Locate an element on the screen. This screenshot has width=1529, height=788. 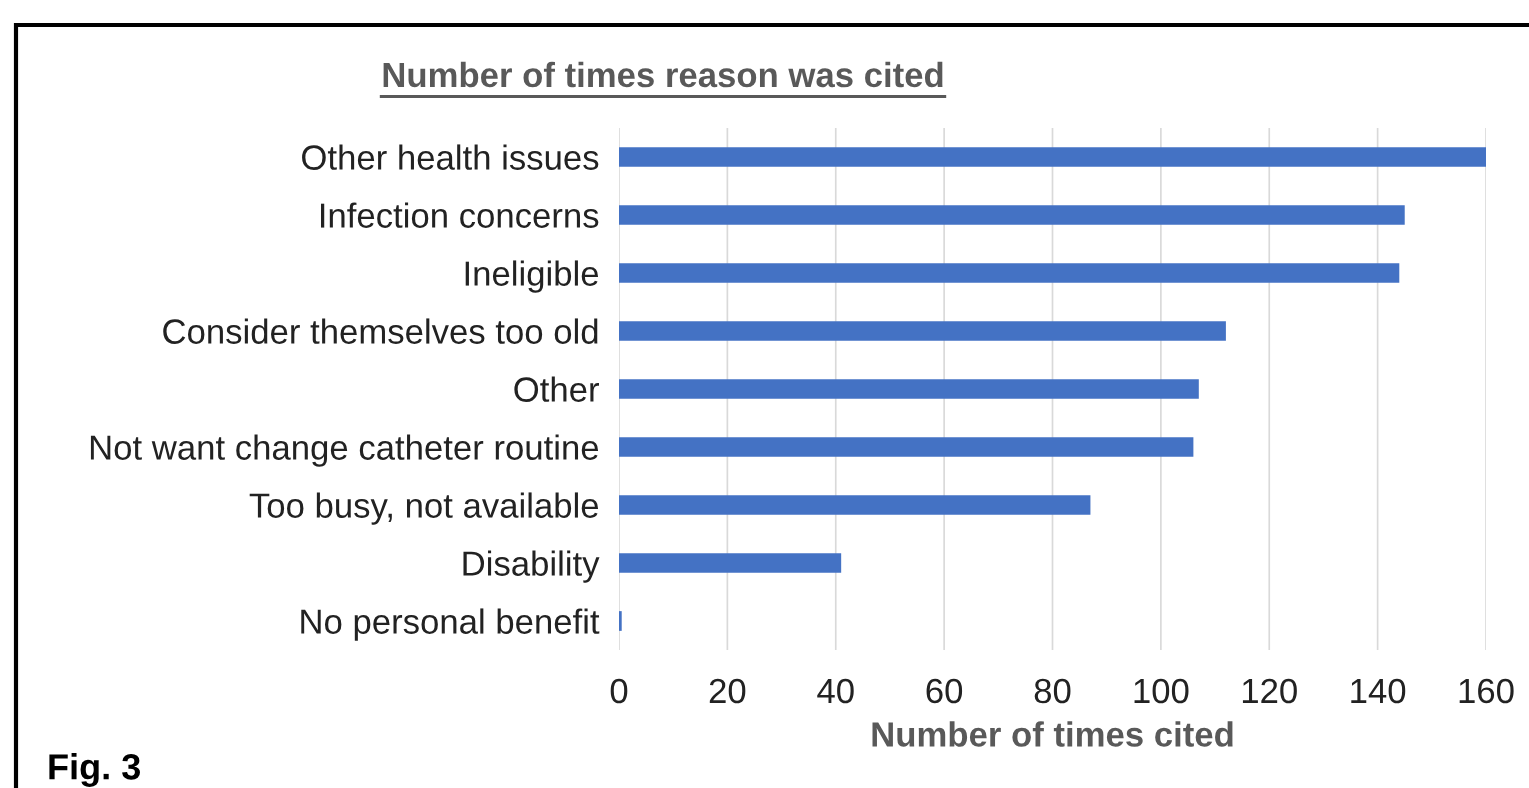
x-tick-label: 80 is located at coordinates (1052, 691).